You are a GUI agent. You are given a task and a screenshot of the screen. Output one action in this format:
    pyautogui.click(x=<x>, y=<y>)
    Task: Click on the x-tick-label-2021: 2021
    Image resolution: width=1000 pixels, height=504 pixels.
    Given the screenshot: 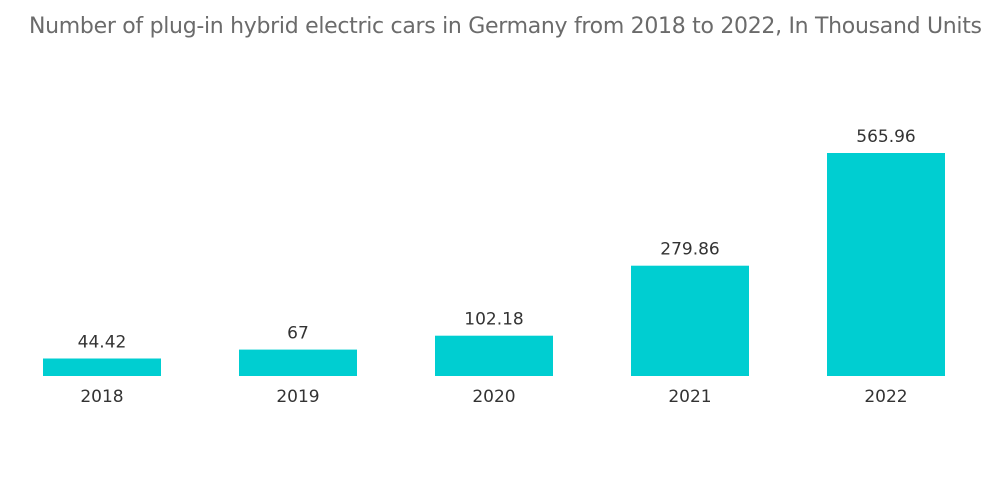 What is the action you would take?
    pyautogui.click(x=689, y=397)
    